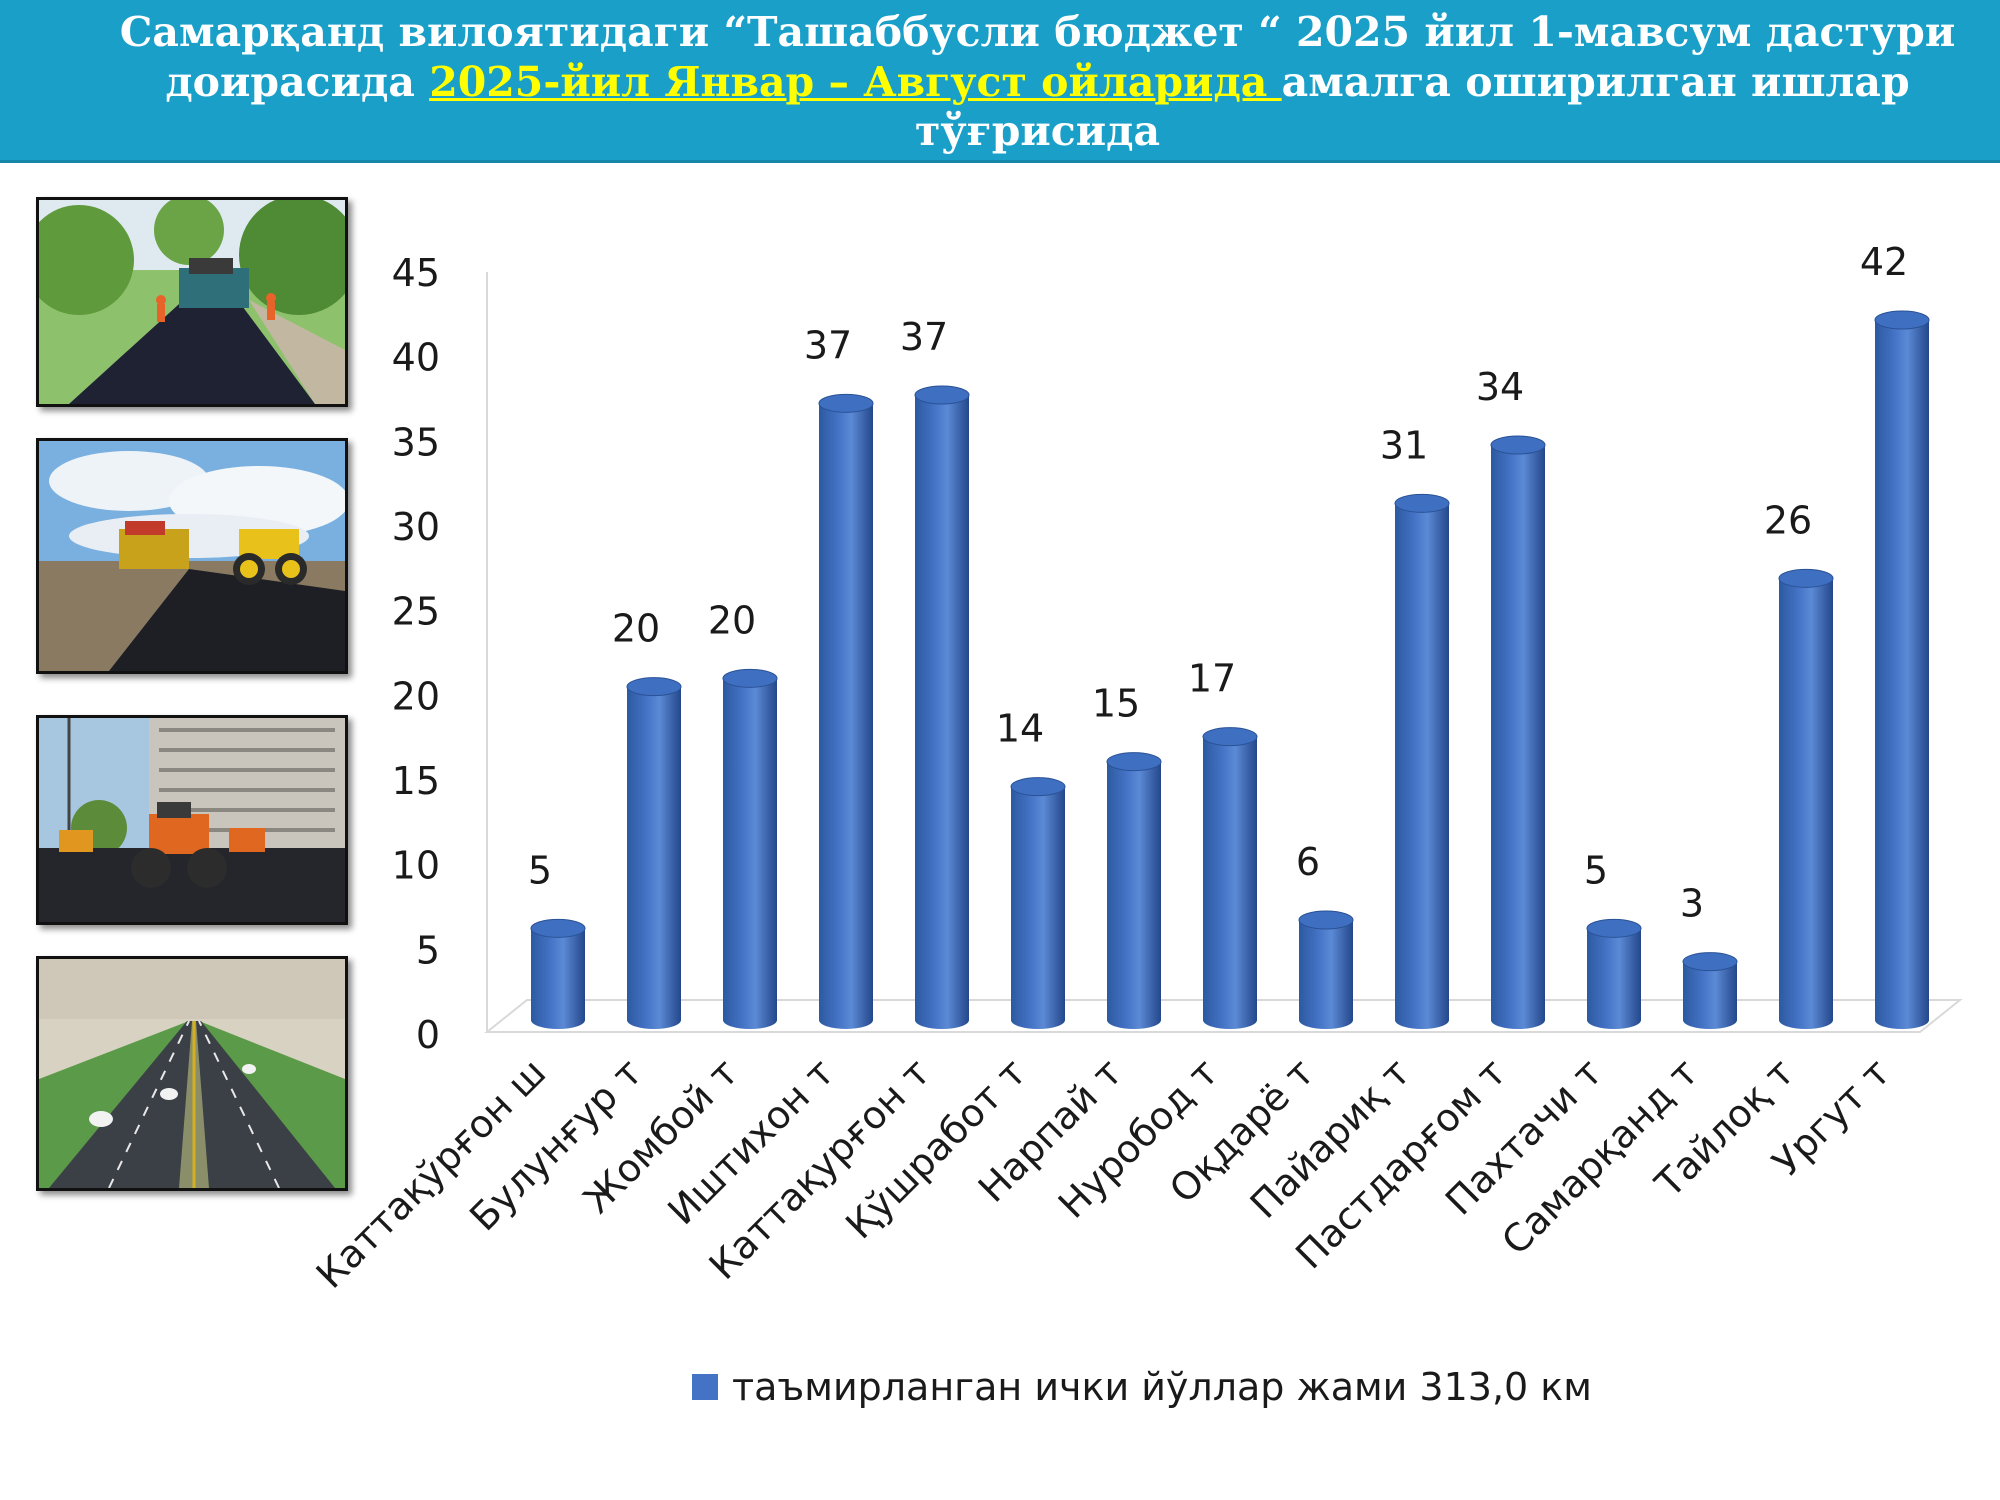 This screenshot has height=1500, width=2000. What do you see at coordinates (416, 612) in the screenshot?
I see `y-tick-label: 25` at bounding box center [416, 612].